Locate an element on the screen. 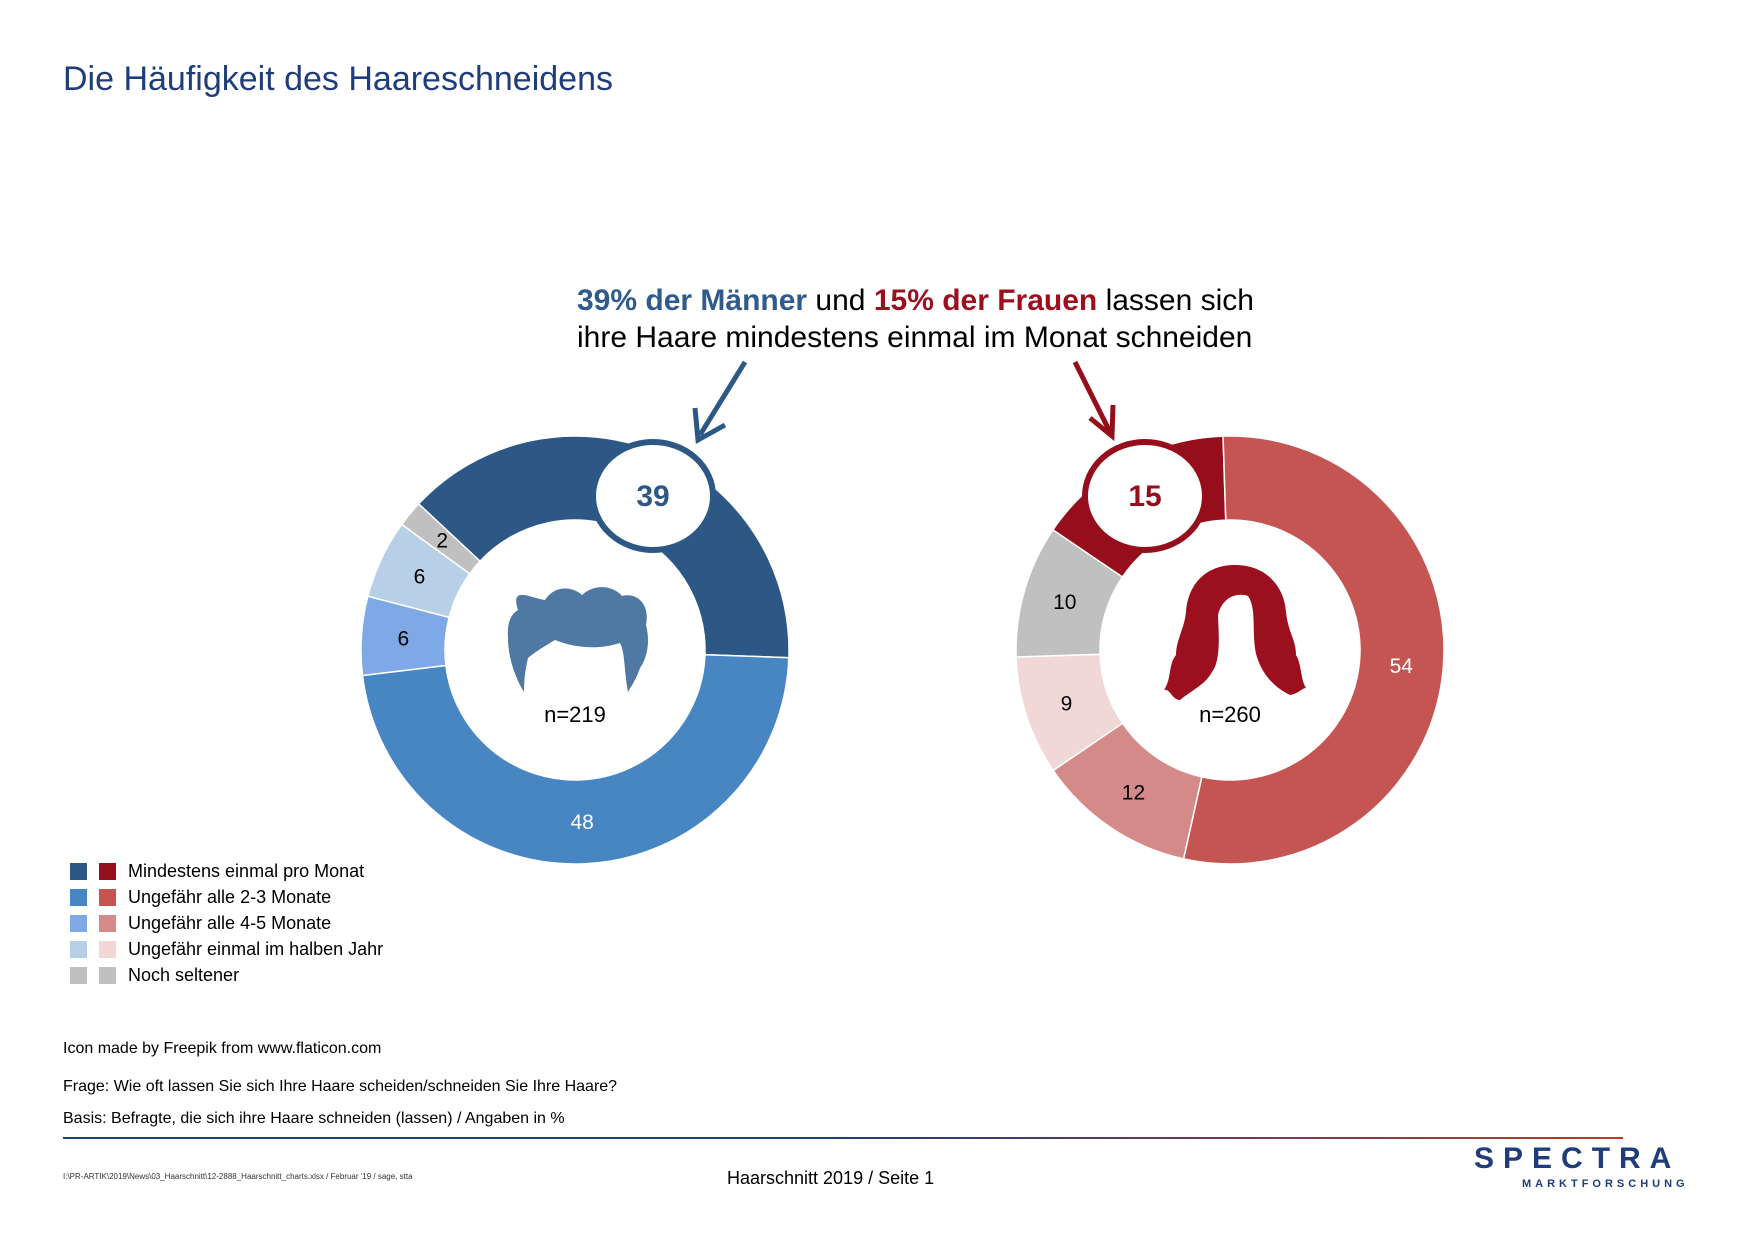  segment-label: 9 is located at coordinates (1067, 703).